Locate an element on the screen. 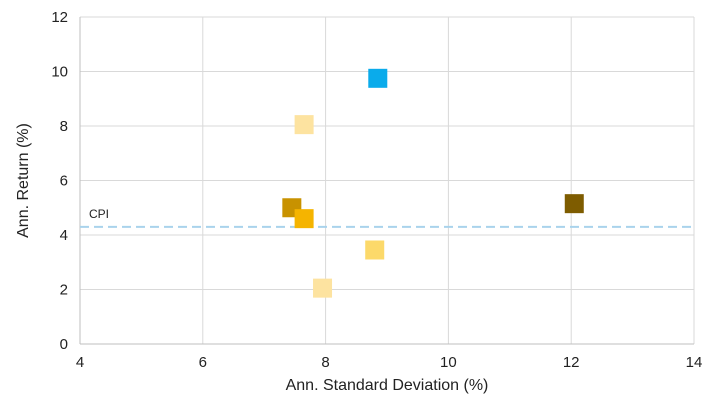  x-tick-label: 14 is located at coordinates (694, 362).